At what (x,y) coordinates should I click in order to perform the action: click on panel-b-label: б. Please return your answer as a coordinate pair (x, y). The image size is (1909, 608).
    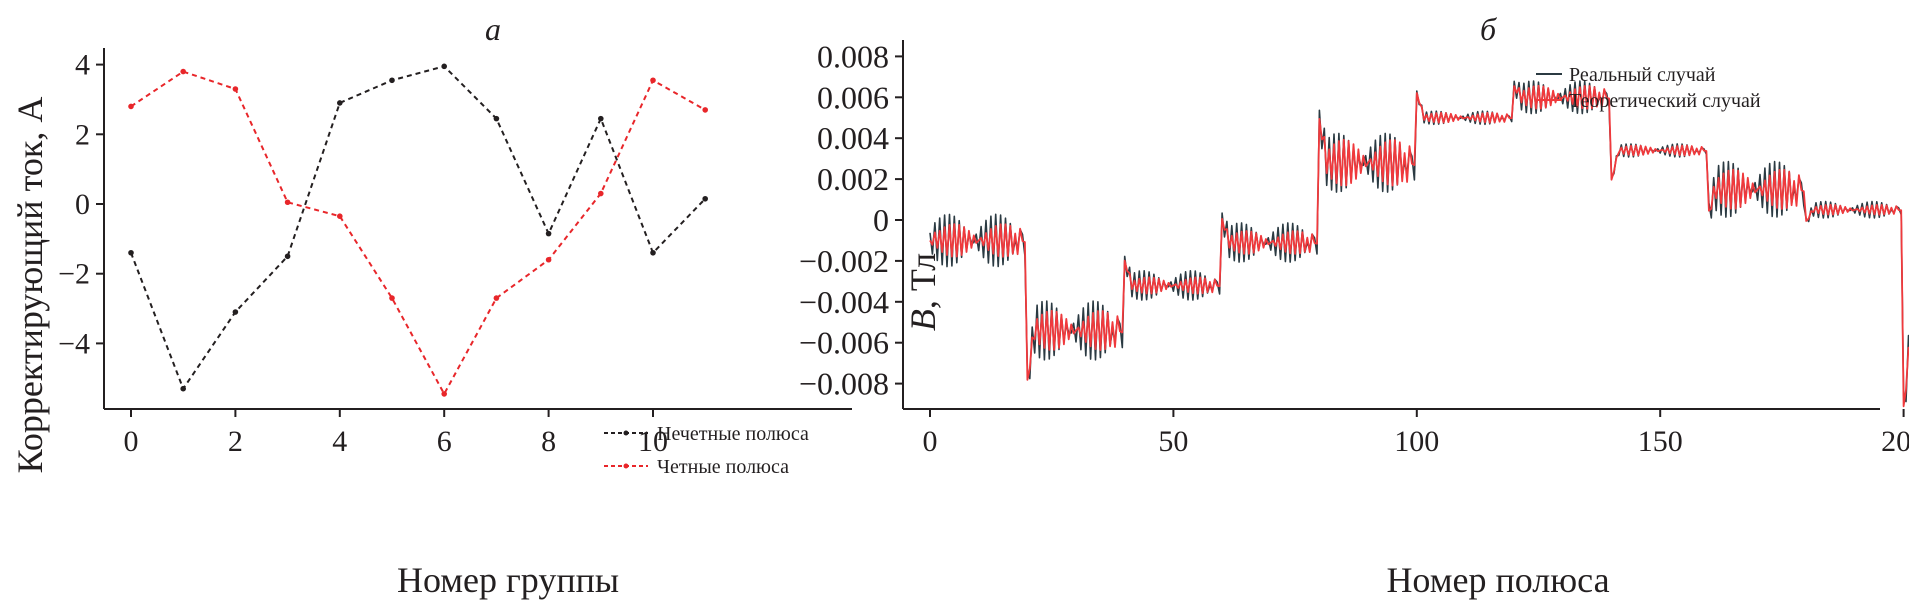
    Looking at the image, I should click on (1488, 29).